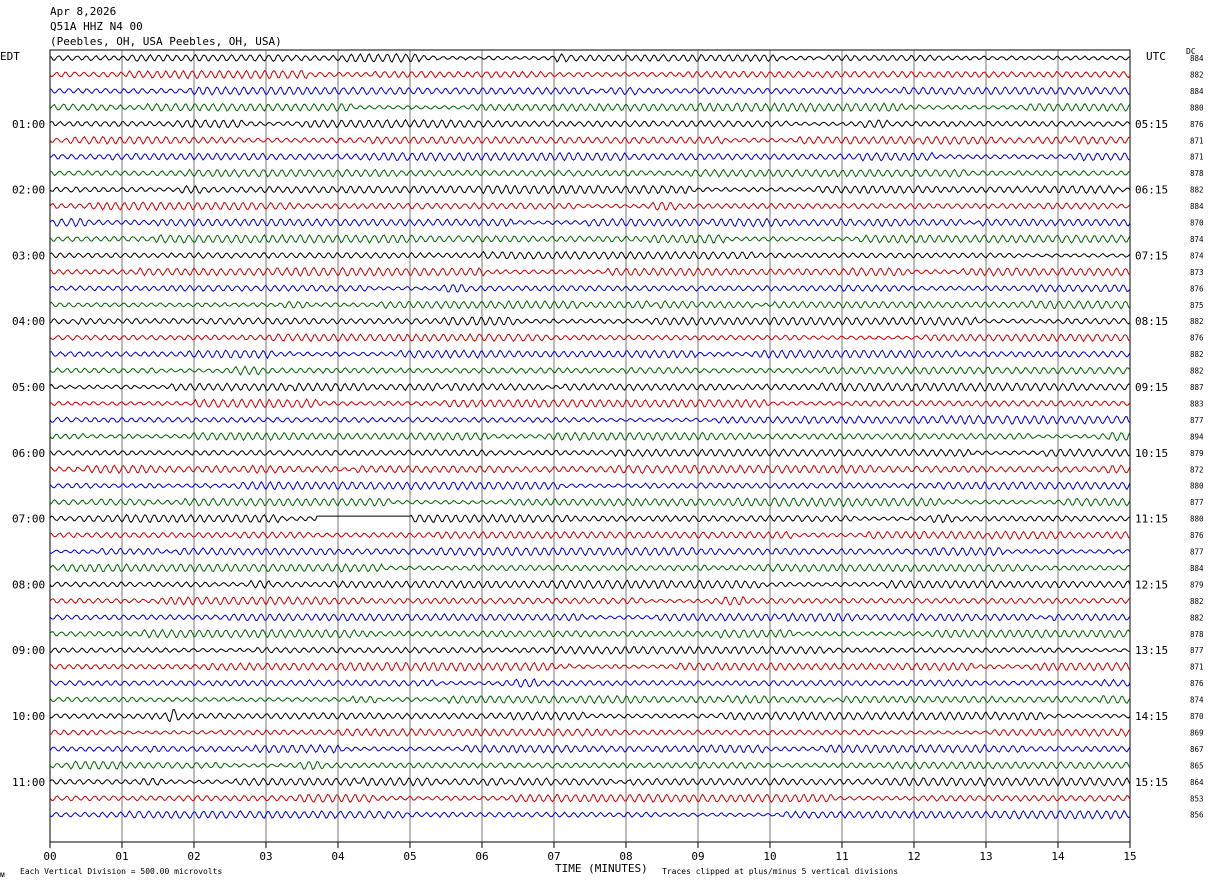 The image size is (1210, 886). Describe the element at coordinates (1058, 856) in the screenshot. I see `x-tick-label: 14` at that location.